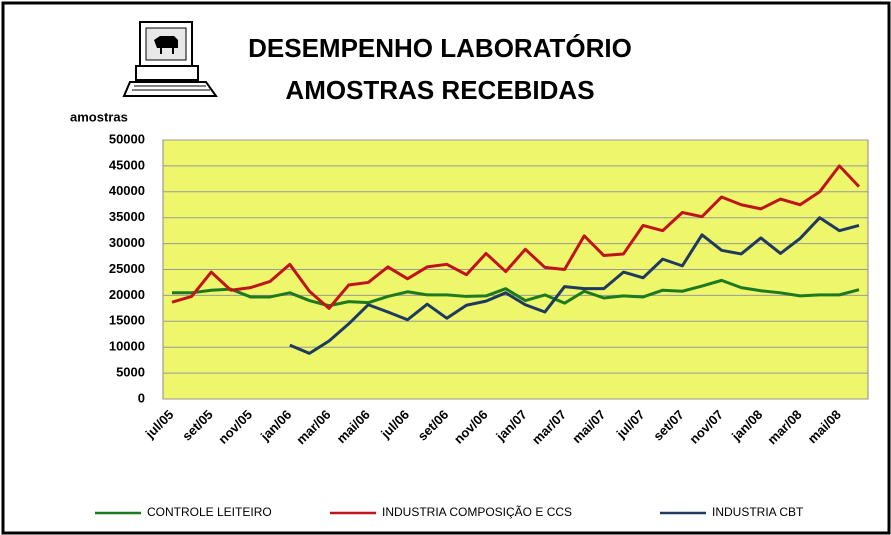  What do you see at coordinates (130, 372) in the screenshot?
I see `y-tick-label: 5000` at bounding box center [130, 372].